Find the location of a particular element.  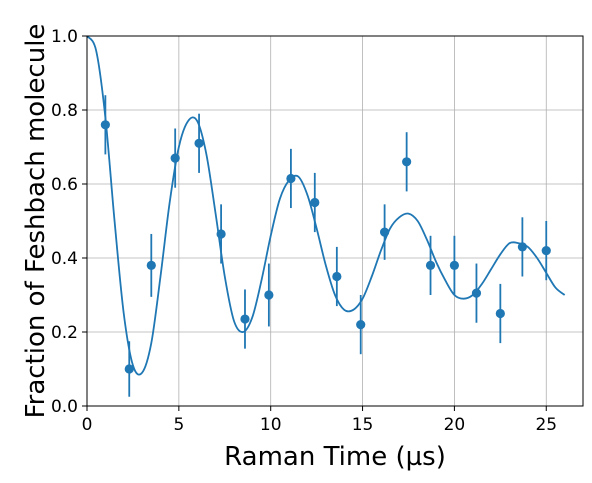

x-tick-label: 0 is located at coordinates (87, 425).